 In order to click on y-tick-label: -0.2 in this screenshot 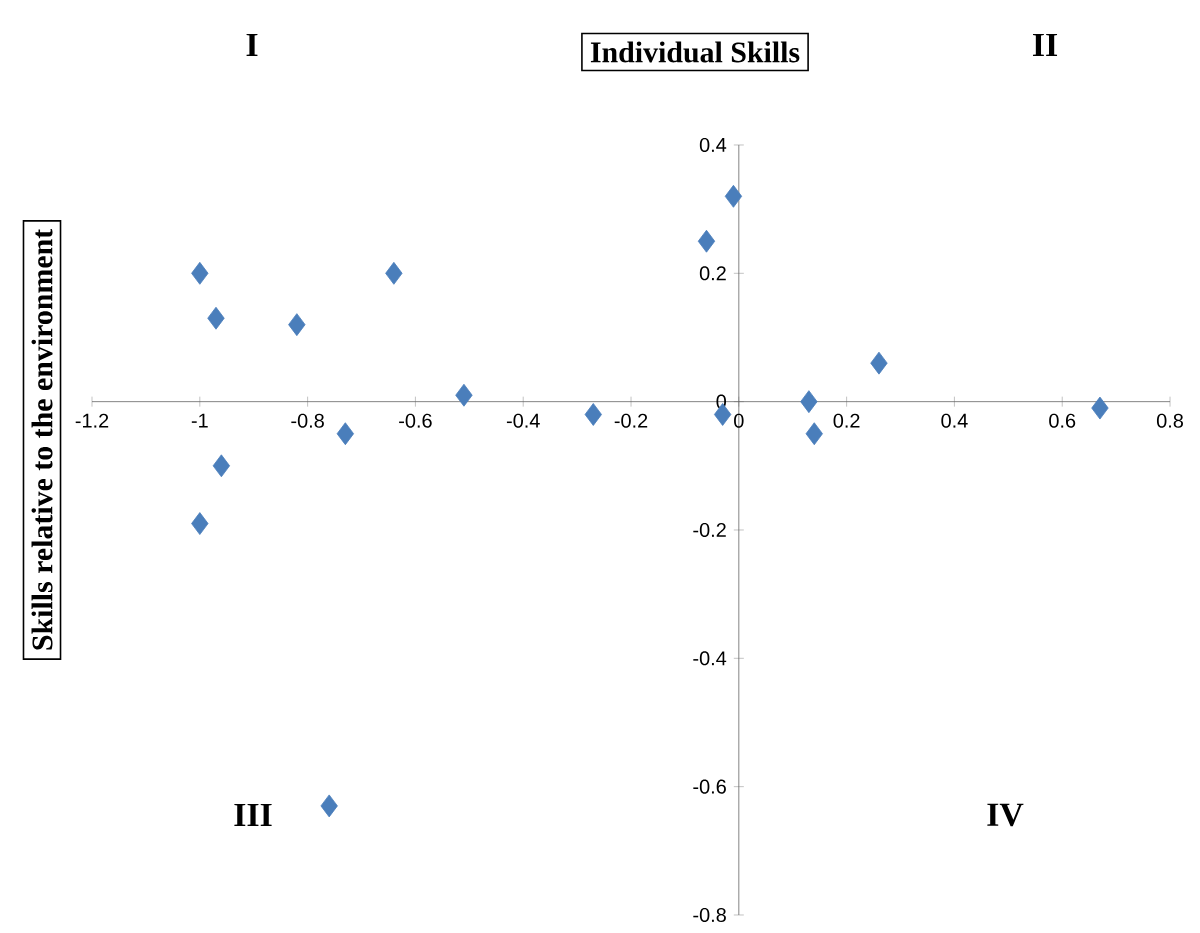, I will do `click(709, 530)`.